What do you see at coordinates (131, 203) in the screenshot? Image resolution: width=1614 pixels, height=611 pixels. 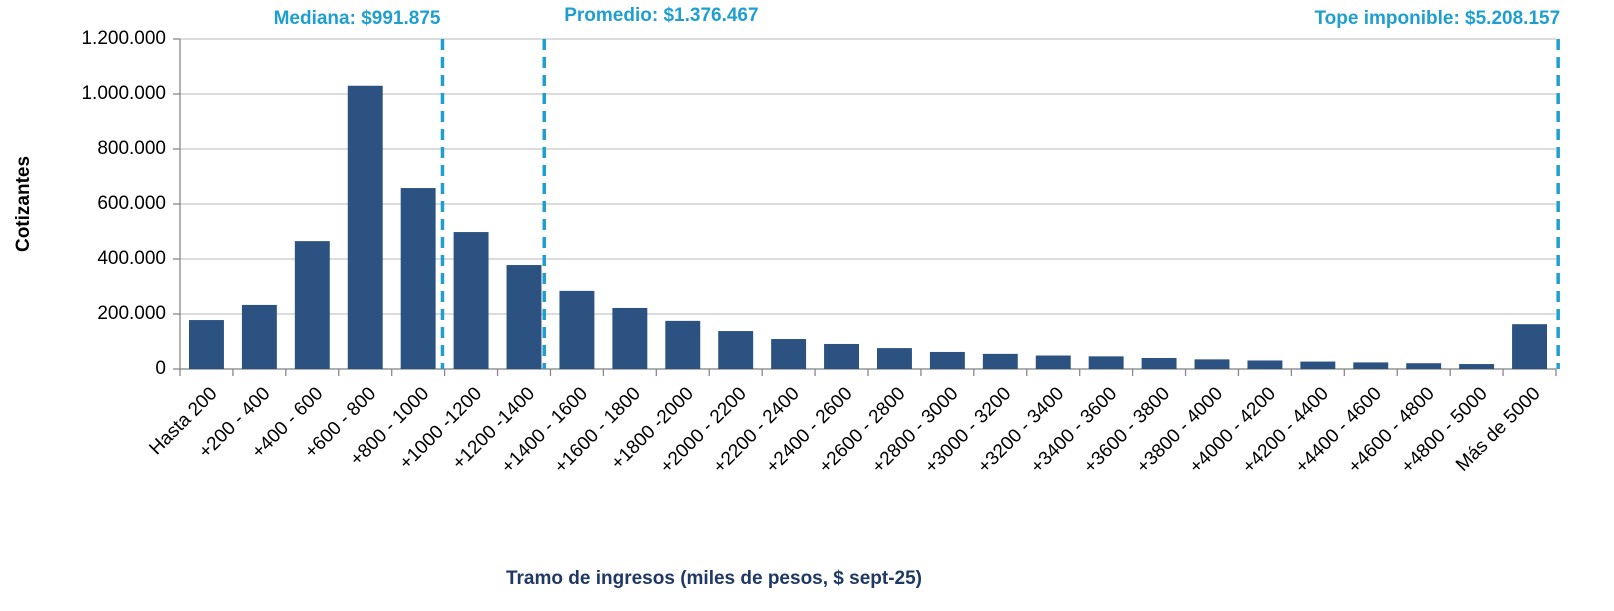 I see `y-tick-label: 600.000` at bounding box center [131, 203].